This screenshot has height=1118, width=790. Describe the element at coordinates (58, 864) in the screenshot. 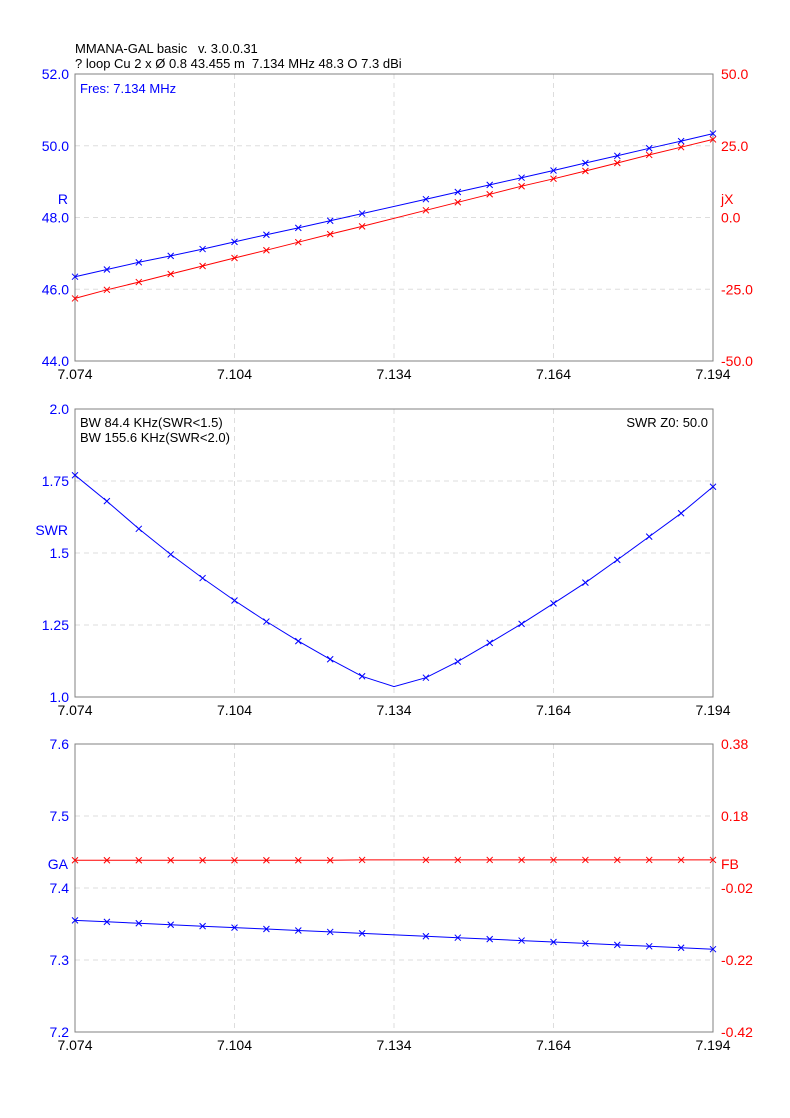

I see `left-axis-label: GA` at that location.